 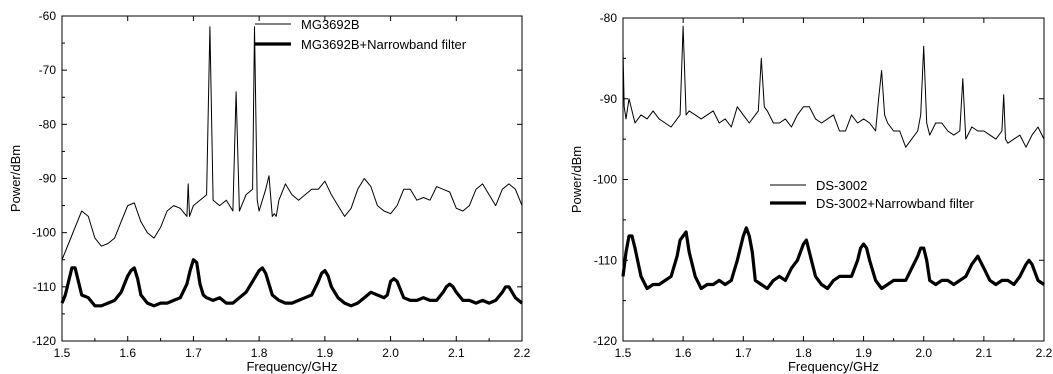 I want to click on legend-label: MG3692B, so click(x=330, y=24).